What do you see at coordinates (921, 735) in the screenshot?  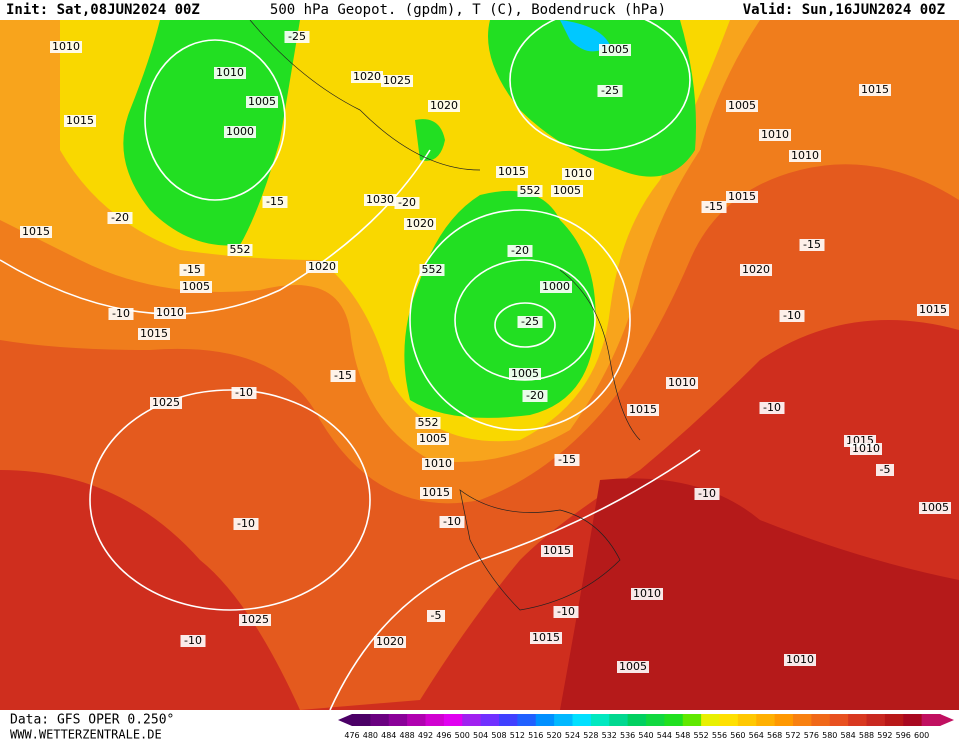 I see `colorbar-label: 600` at bounding box center [921, 735].